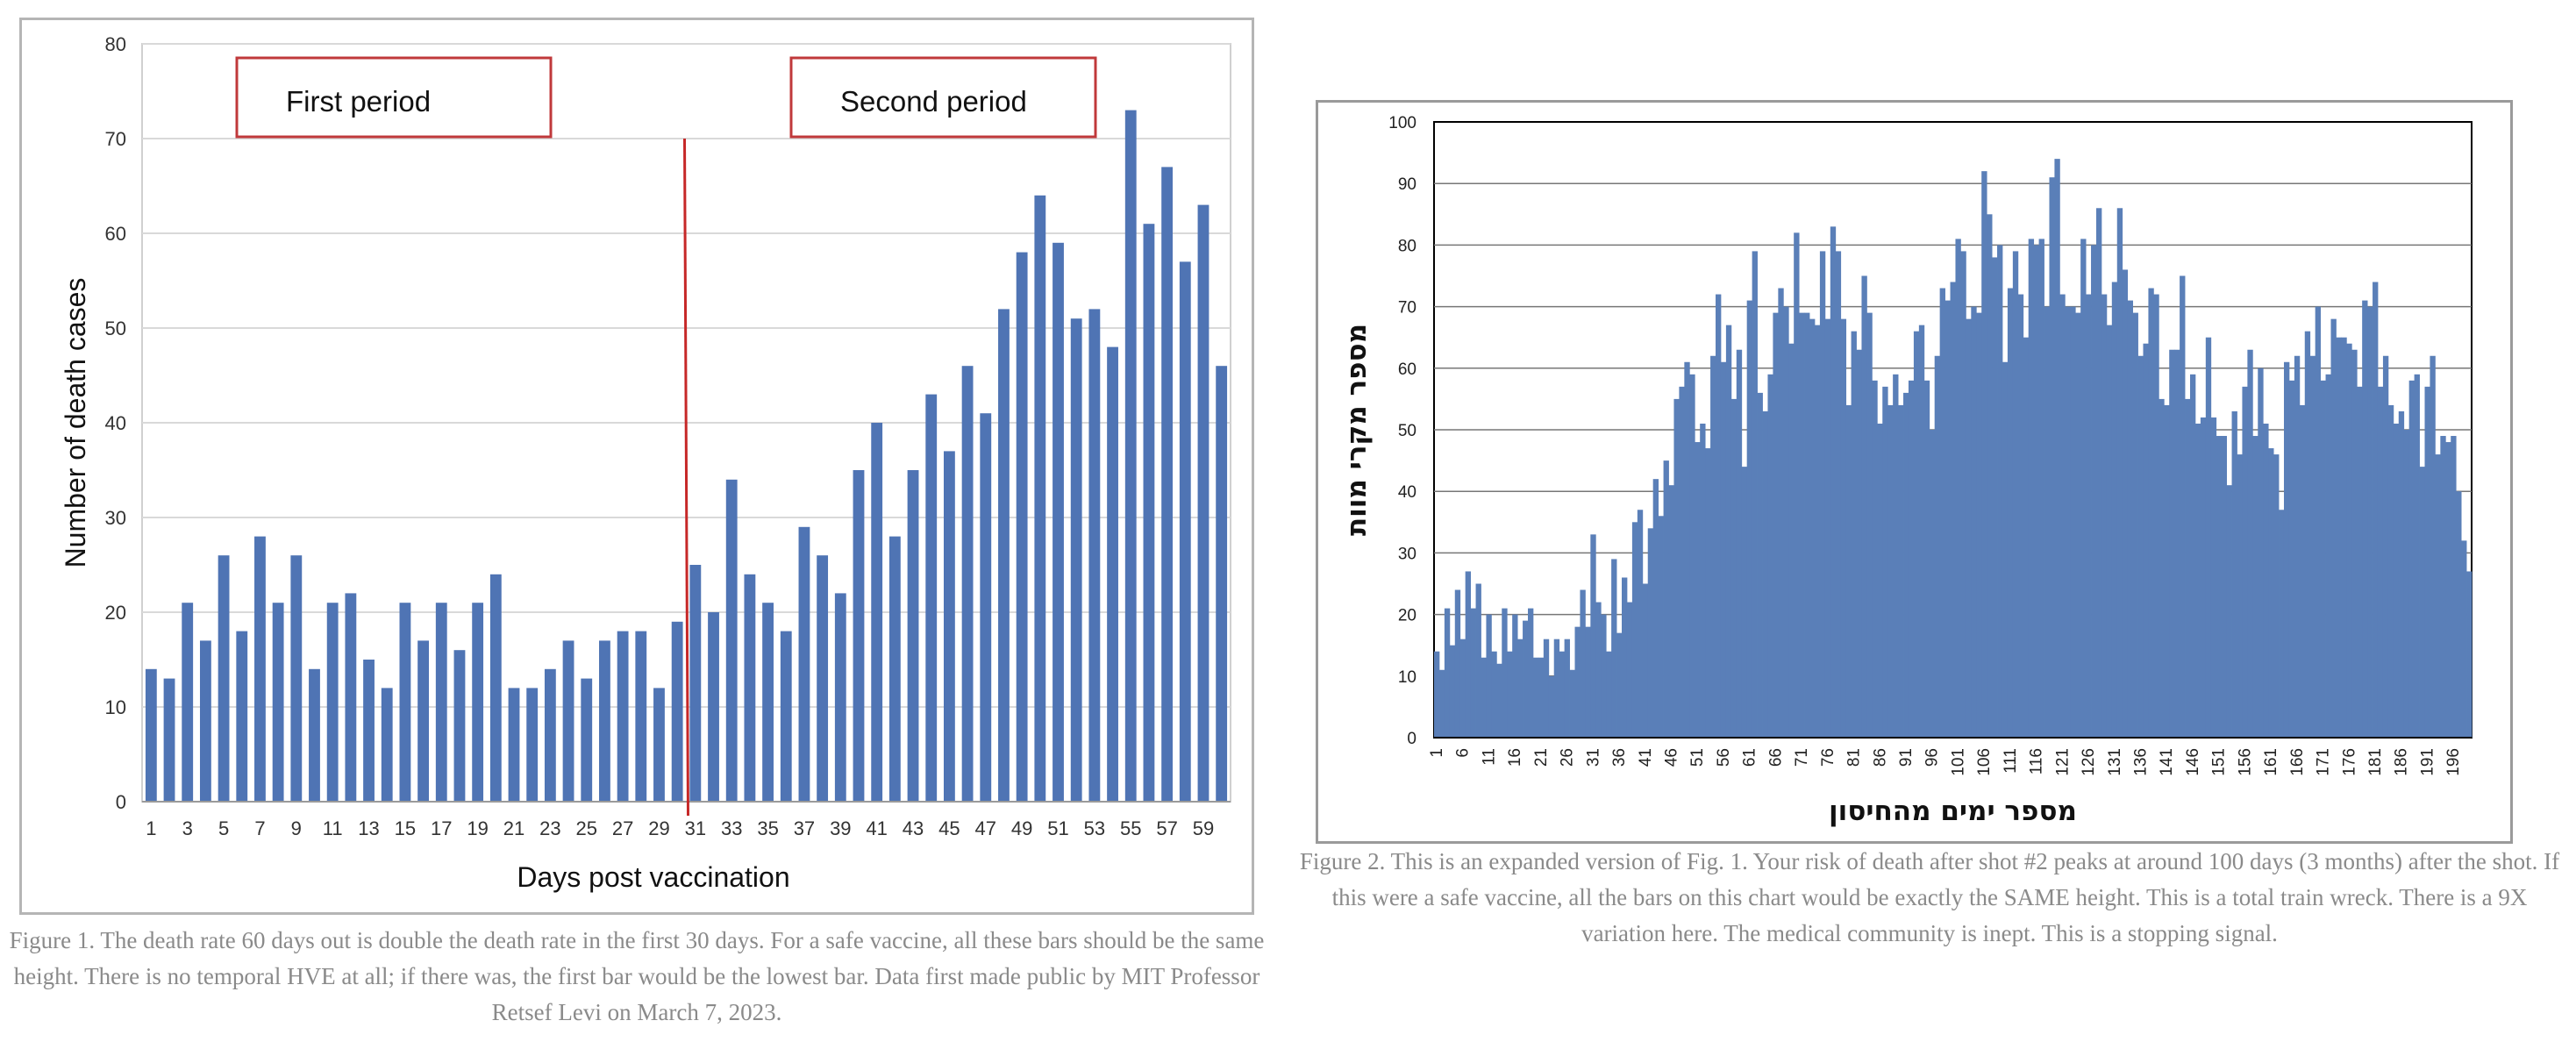 This screenshot has height=1042, width=2576. Describe the element at coordinates (1698, 757) in the screenshot. I see `x-tick-label: 51` at that location.